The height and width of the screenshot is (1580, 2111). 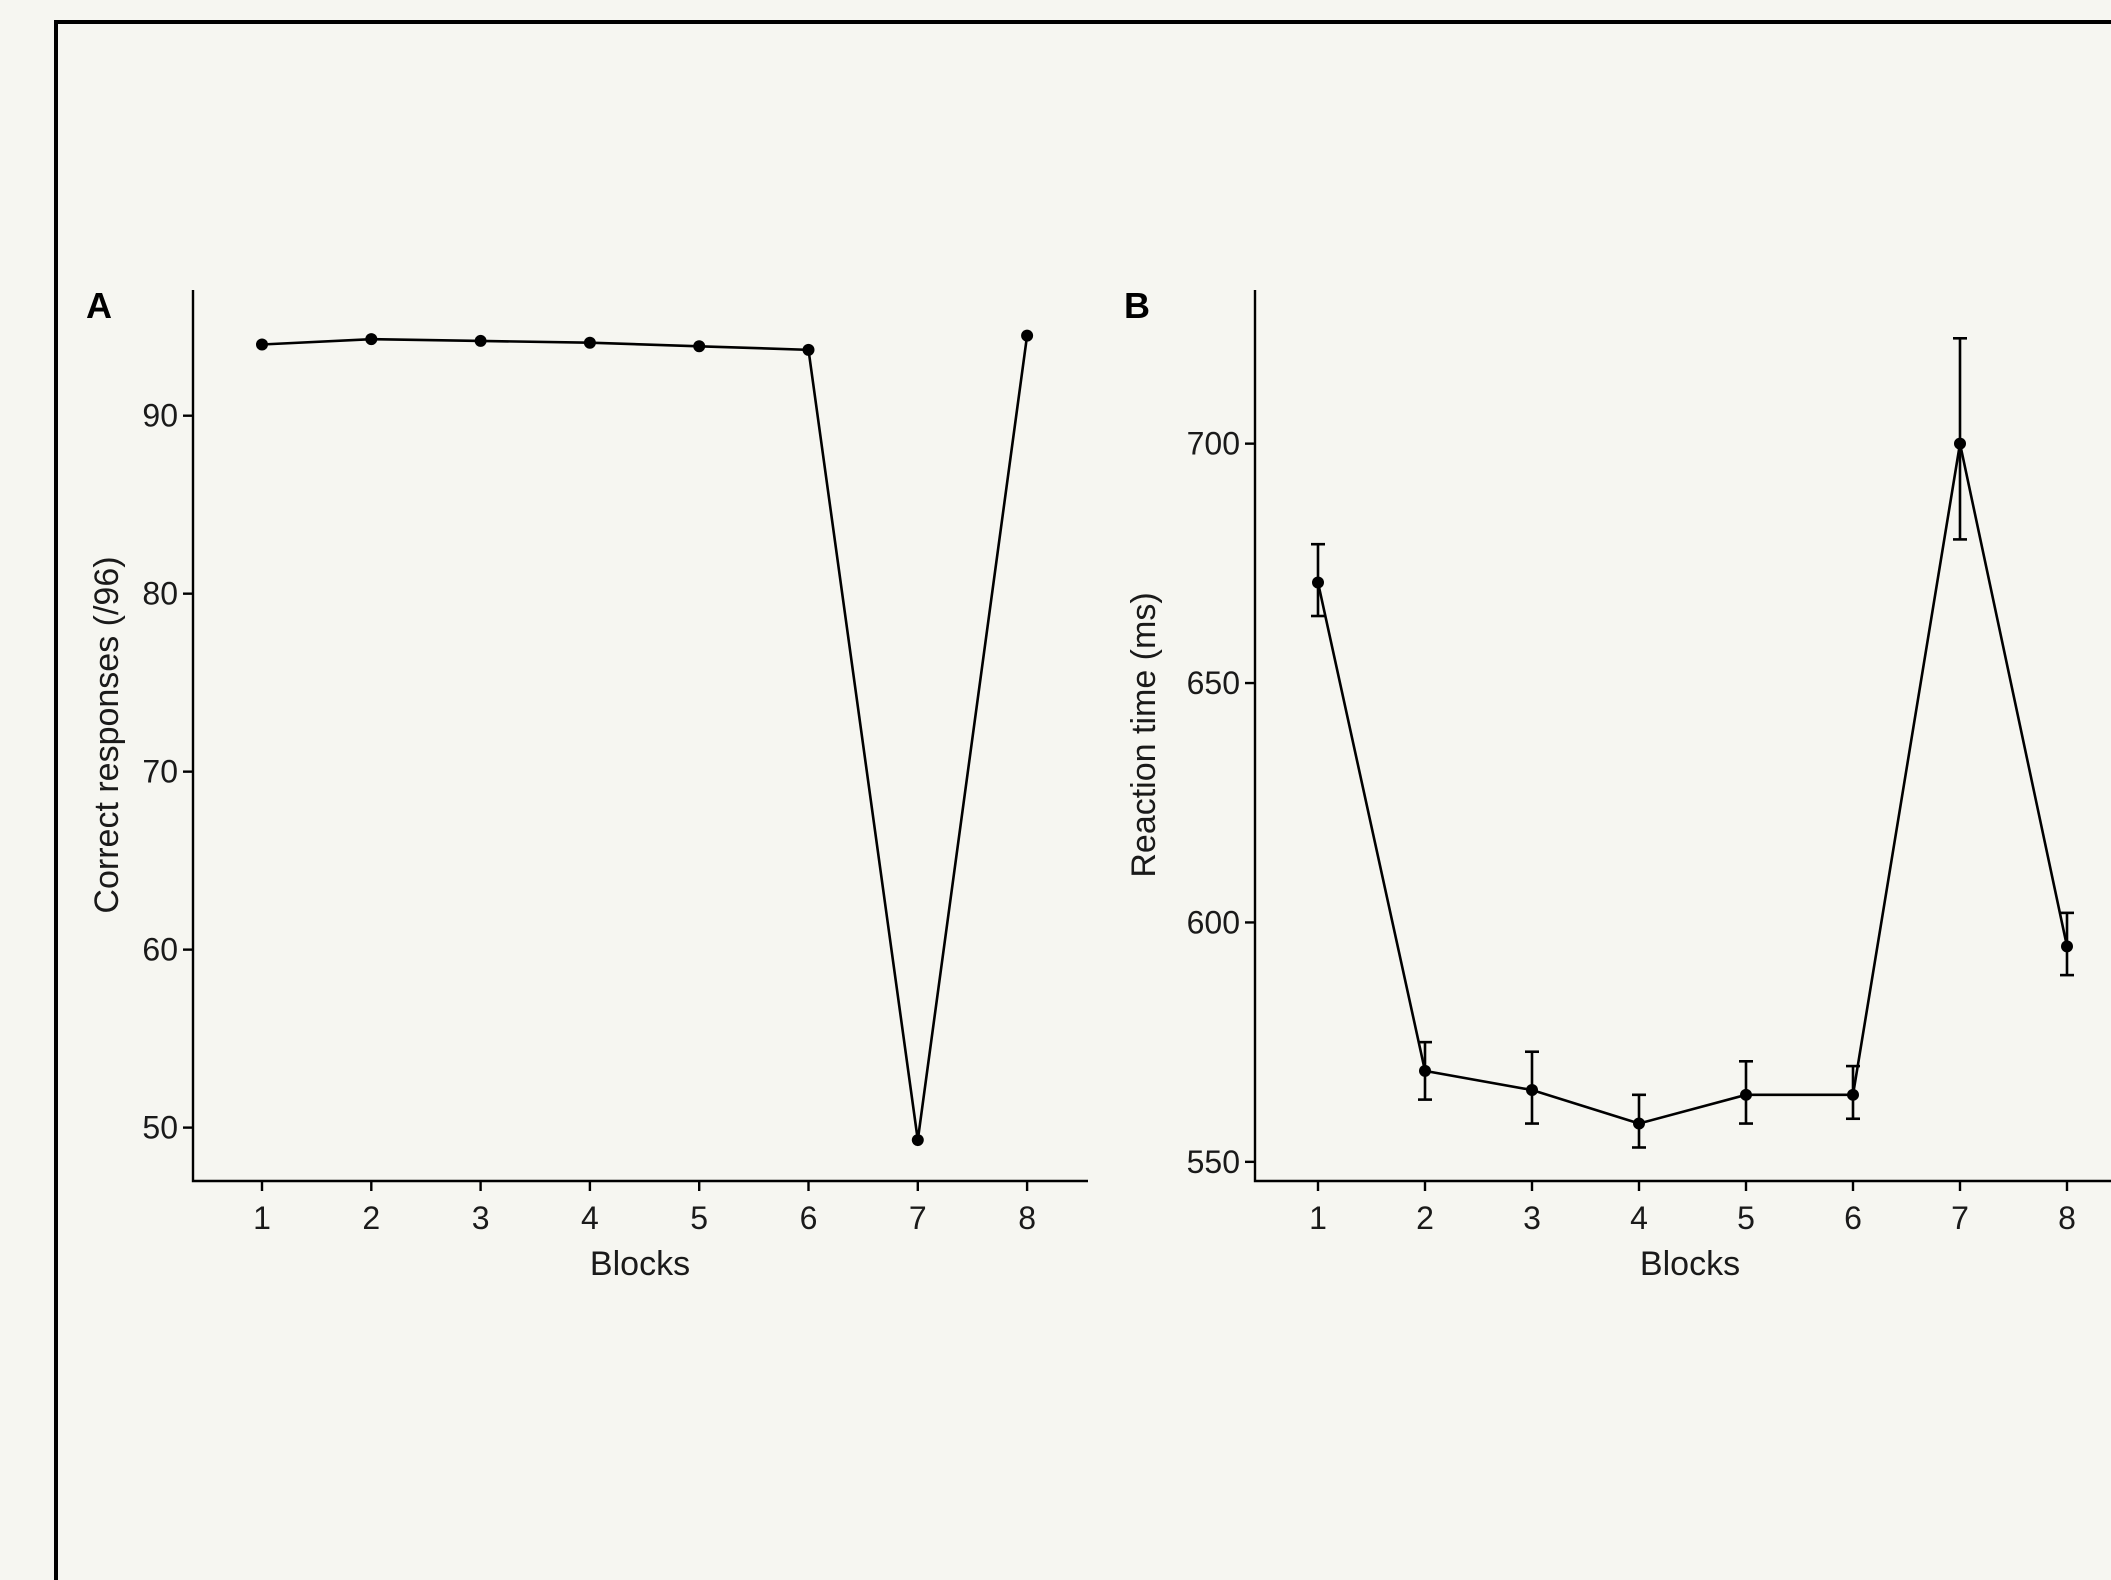 What do you see at coordinates (160, 1128) in the screenshot?
I see `panel-a-y-tick-label: 50` at bounding box center [160, 1128].